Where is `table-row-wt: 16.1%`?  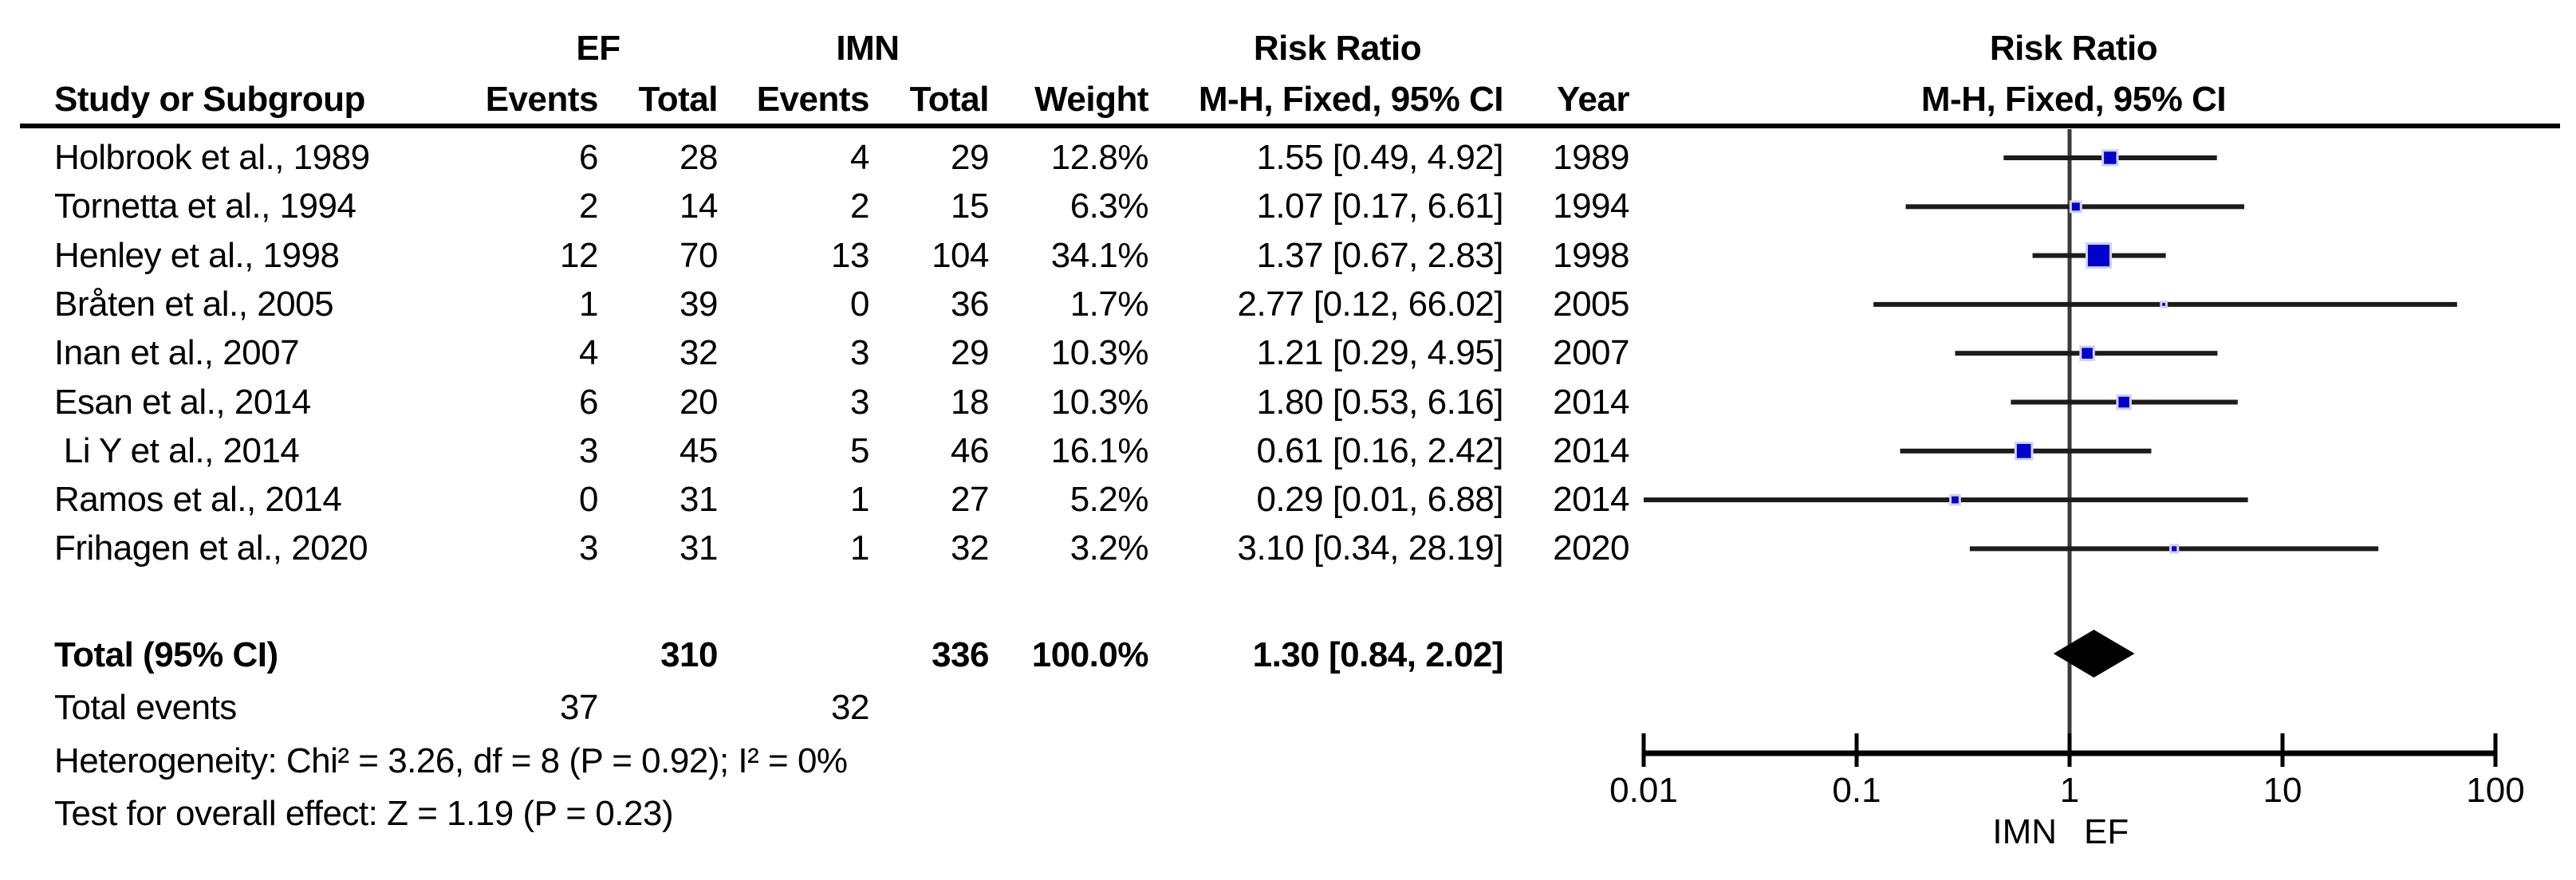 table-row-wt: 16.1% is located at coordinates (1099, 451).